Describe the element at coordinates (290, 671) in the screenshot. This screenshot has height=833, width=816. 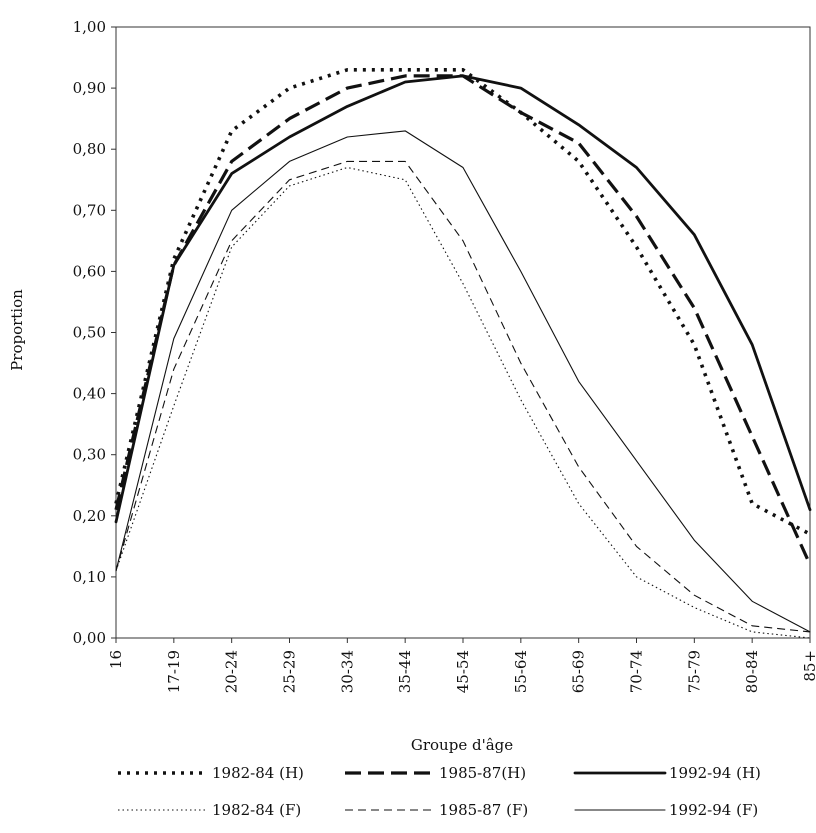
I see `x-tick-label: 25-29` at that location.